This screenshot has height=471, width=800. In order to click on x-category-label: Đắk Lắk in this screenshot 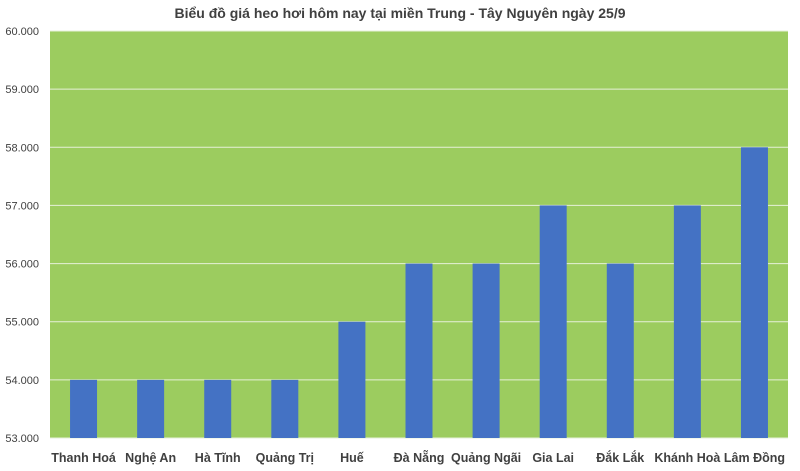, I will do `click(620, 457)`.